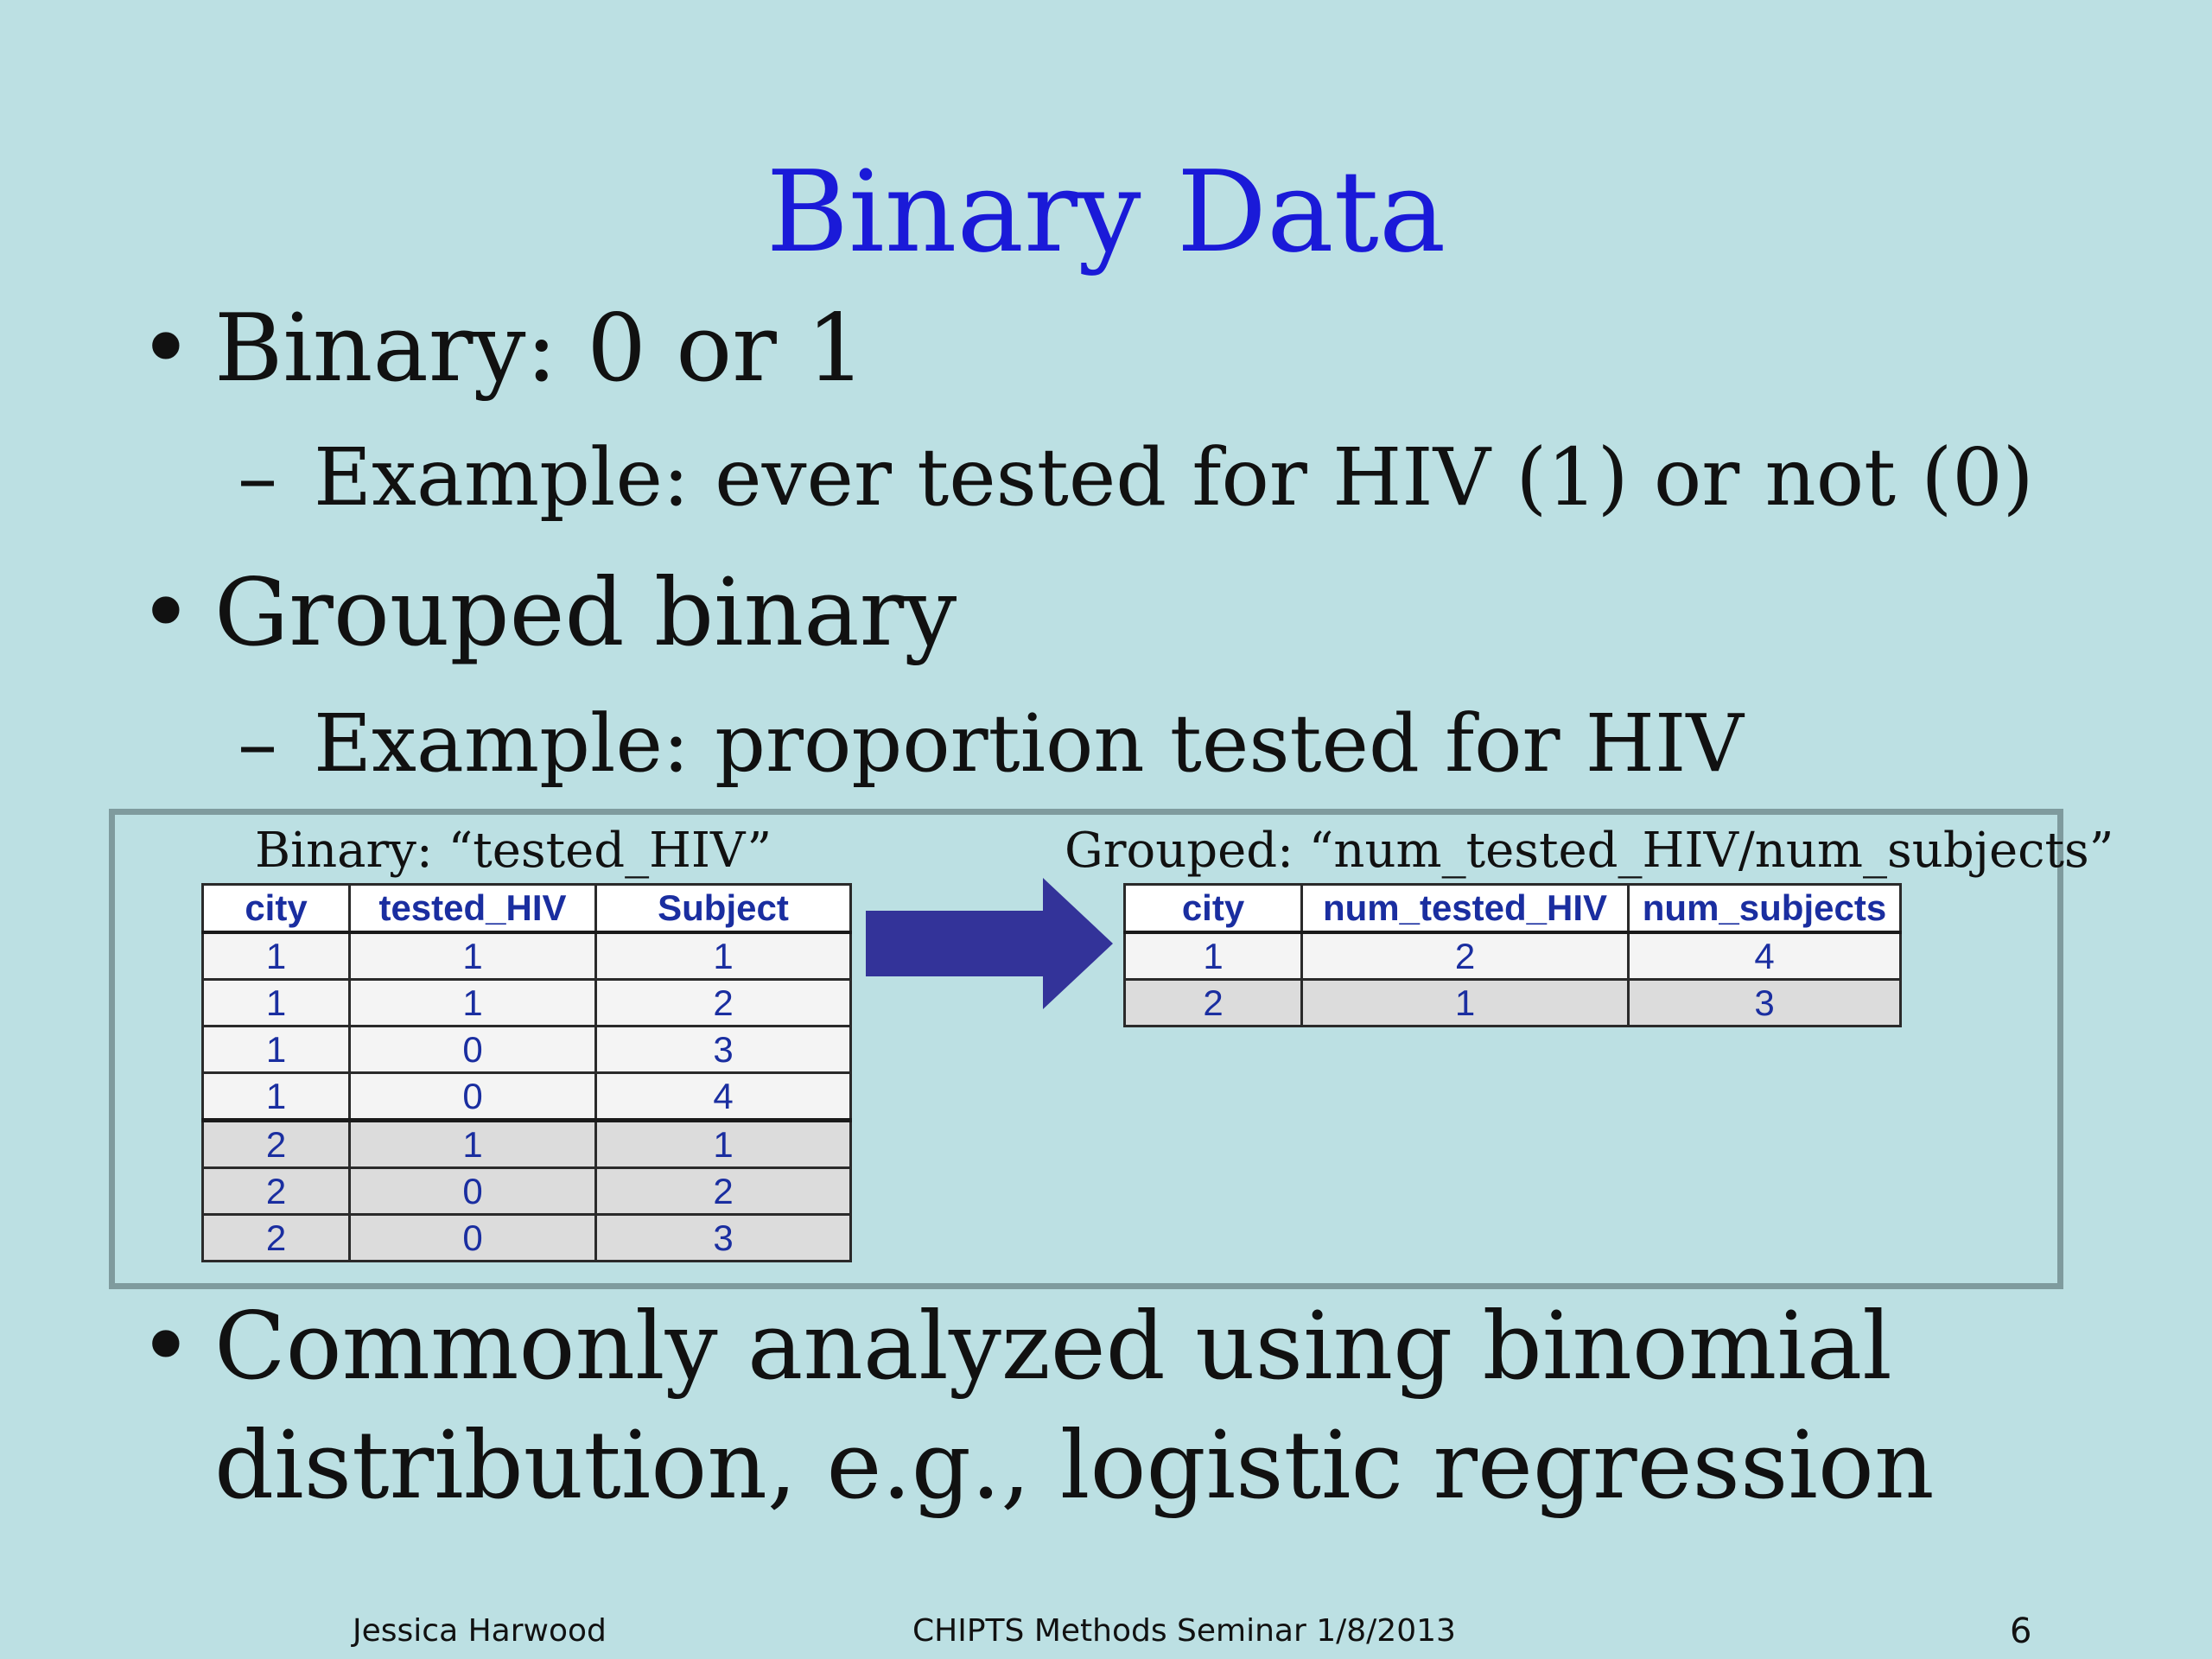 This screenshot has height=1659, width=2212. What do you see at coordinates (513, 851) in the screenshot?
I see `binary-table-caption: Binary: “tested_HIV”` at bounding box center [513, 851].